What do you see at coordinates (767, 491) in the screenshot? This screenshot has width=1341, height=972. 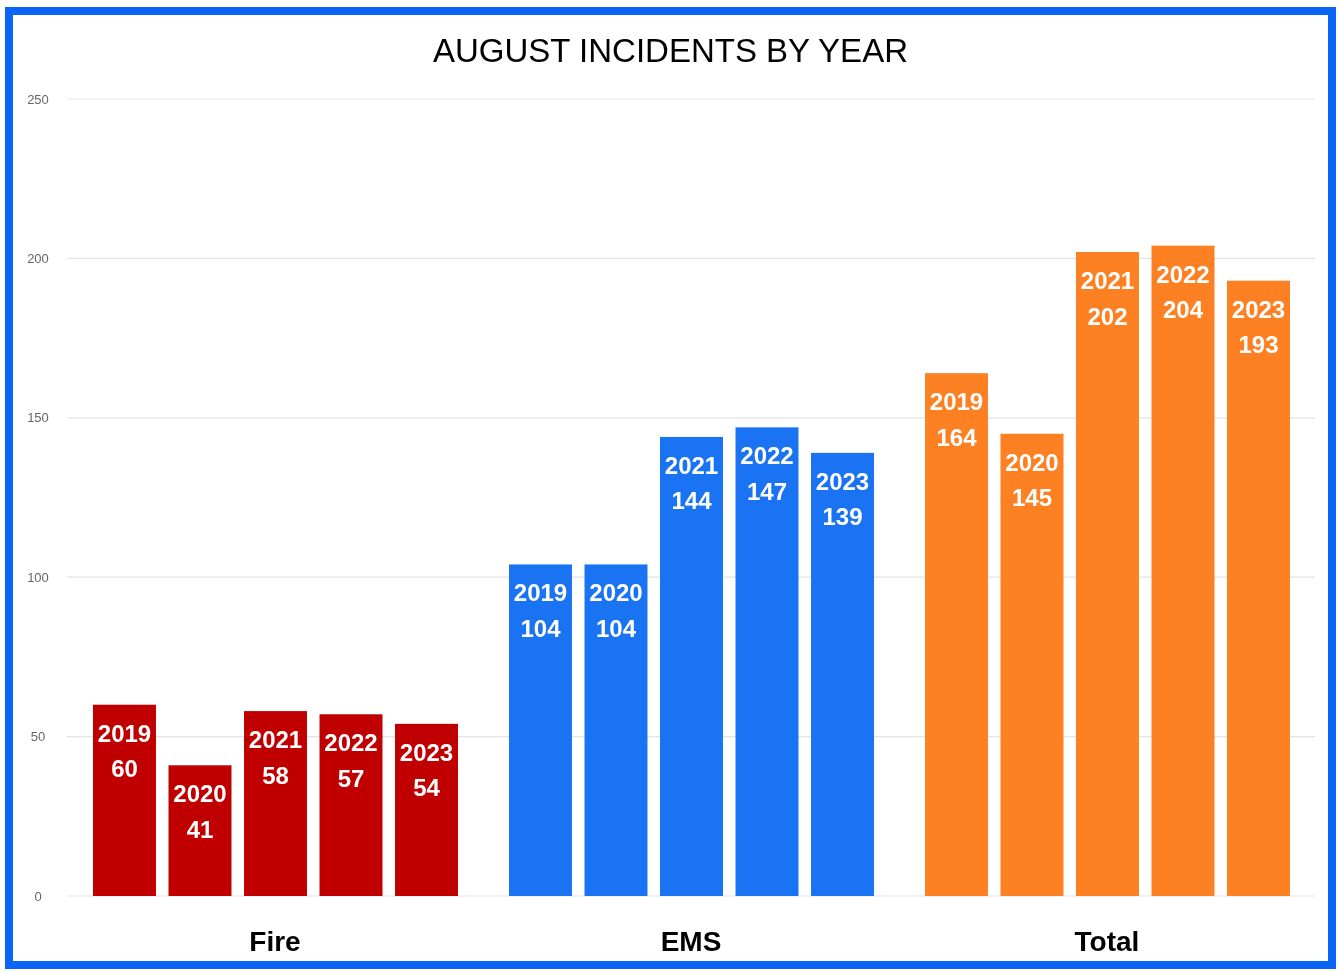 I see `data-label: 147` at bounding box center [767, 491].